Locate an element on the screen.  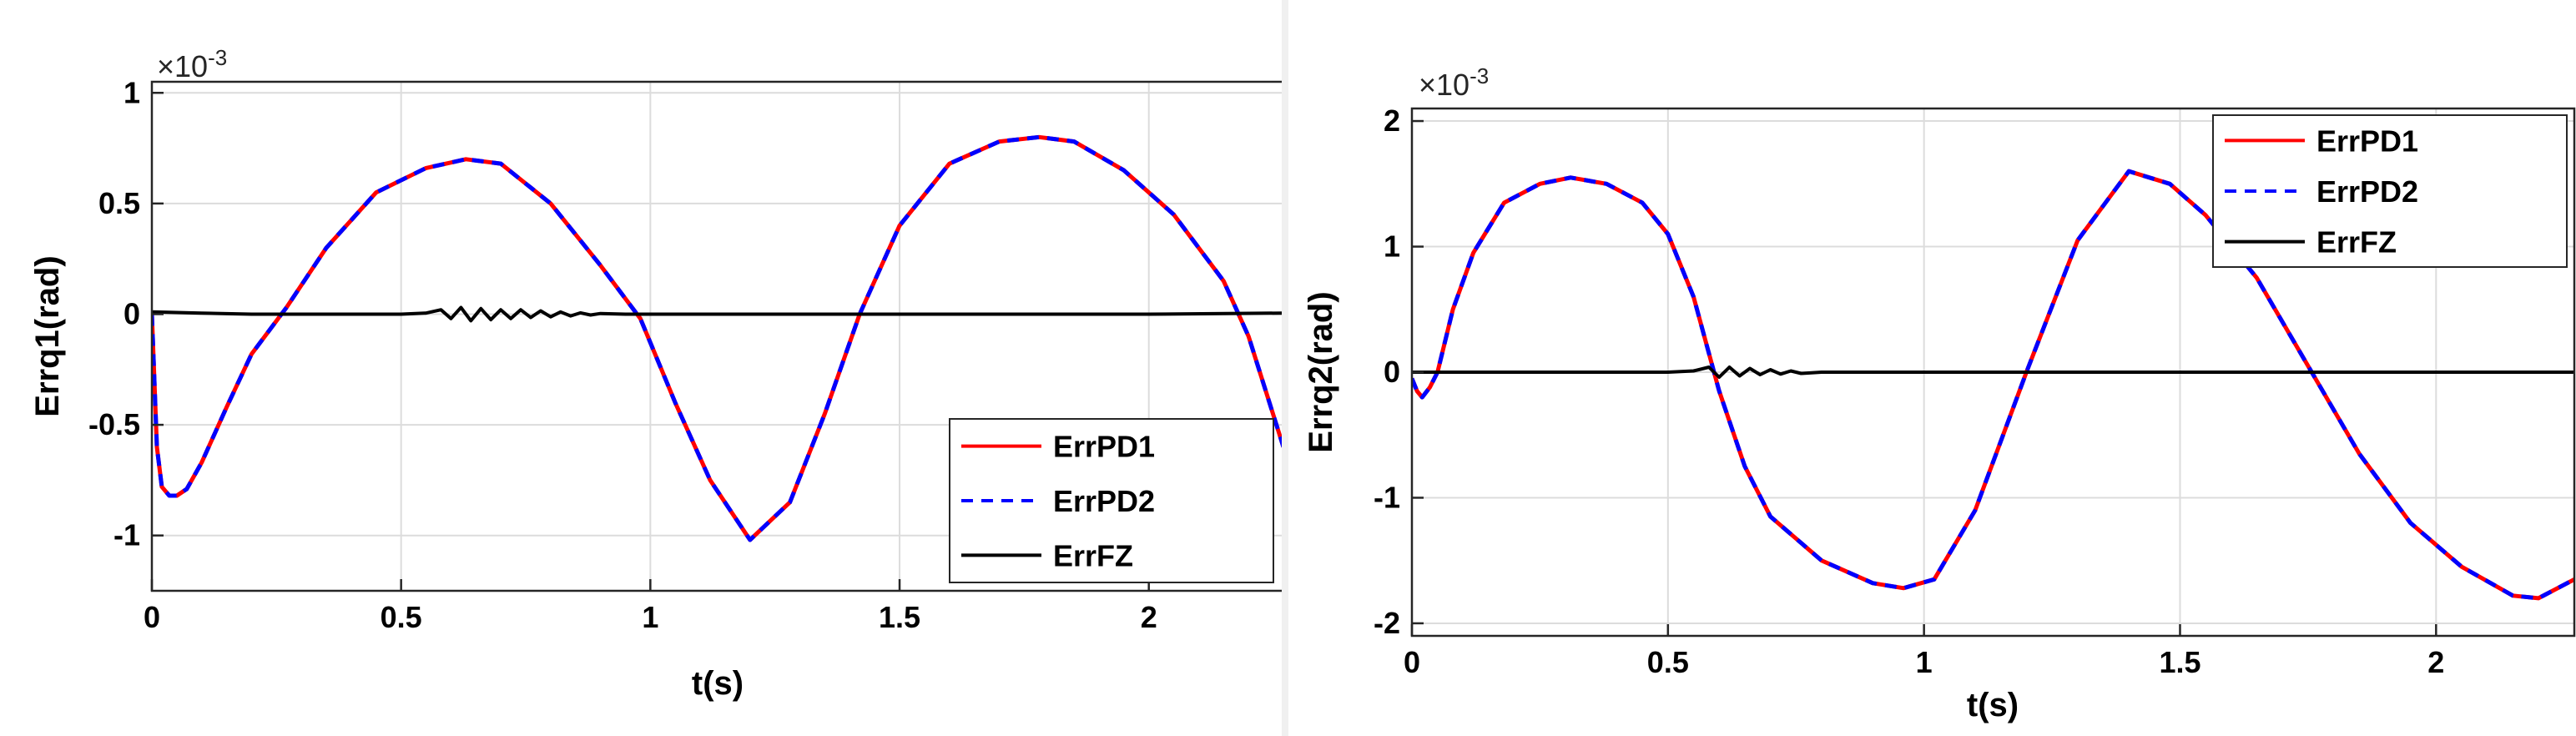
y-tick-label: -2 is located at coordinates (1387, 623).